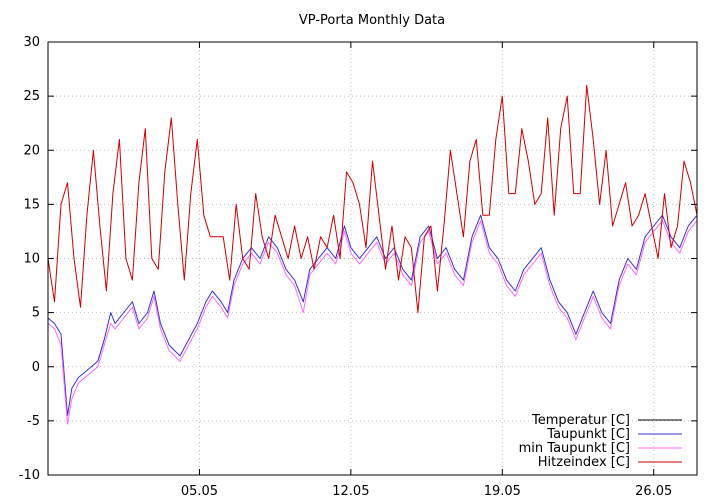 The height and width of the screenshot is (504, 720). Describe the element at coordinates (199, 491) in the screenshot. I see `x-tick-label: 05.05` at that location.